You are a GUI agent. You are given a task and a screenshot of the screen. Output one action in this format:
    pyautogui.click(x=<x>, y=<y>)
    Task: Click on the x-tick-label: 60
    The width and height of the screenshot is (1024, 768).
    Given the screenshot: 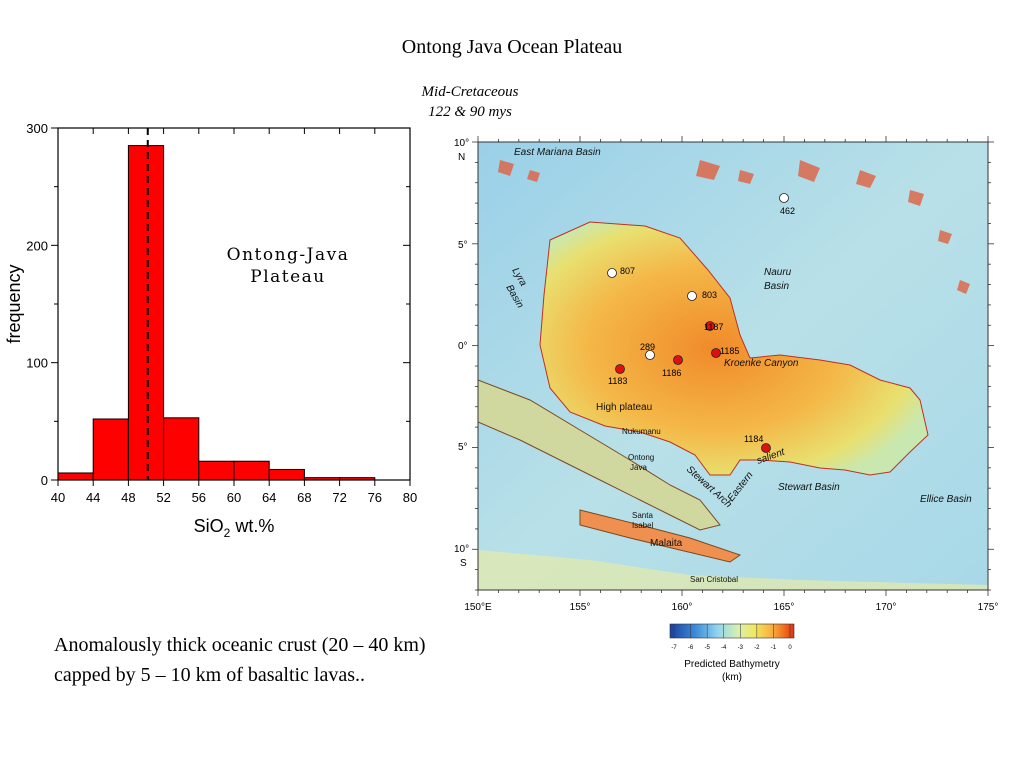 What is the action you would take?
    pyautogui.click(x=234, y=497)
    